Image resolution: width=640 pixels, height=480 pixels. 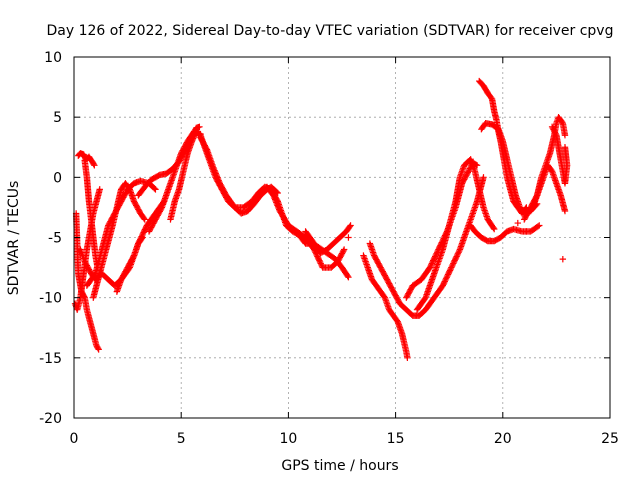 What do you see at coordinates (99, 189) in the screenshot?
I see `track-b-point` at bounding box center [99, 189].